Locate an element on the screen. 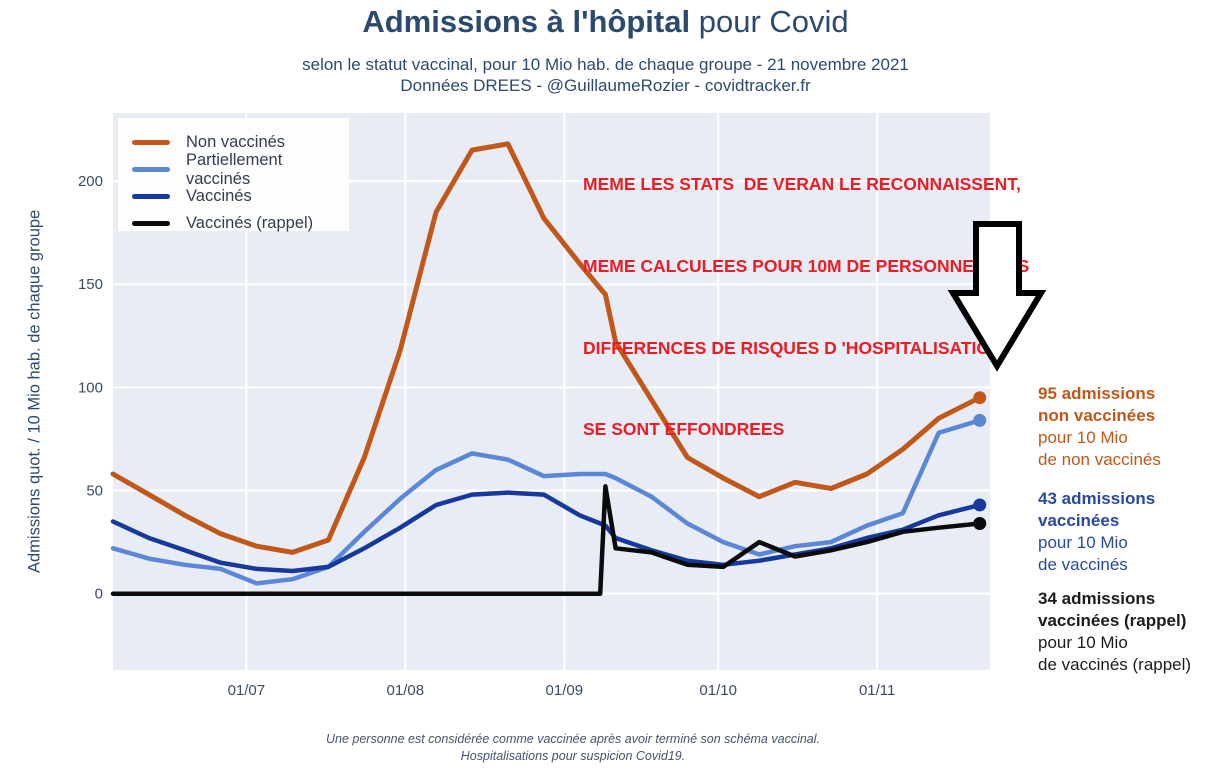 The image size is (1211, 777). legend-label: Non vaccinés is located at coordinates (236, 142).